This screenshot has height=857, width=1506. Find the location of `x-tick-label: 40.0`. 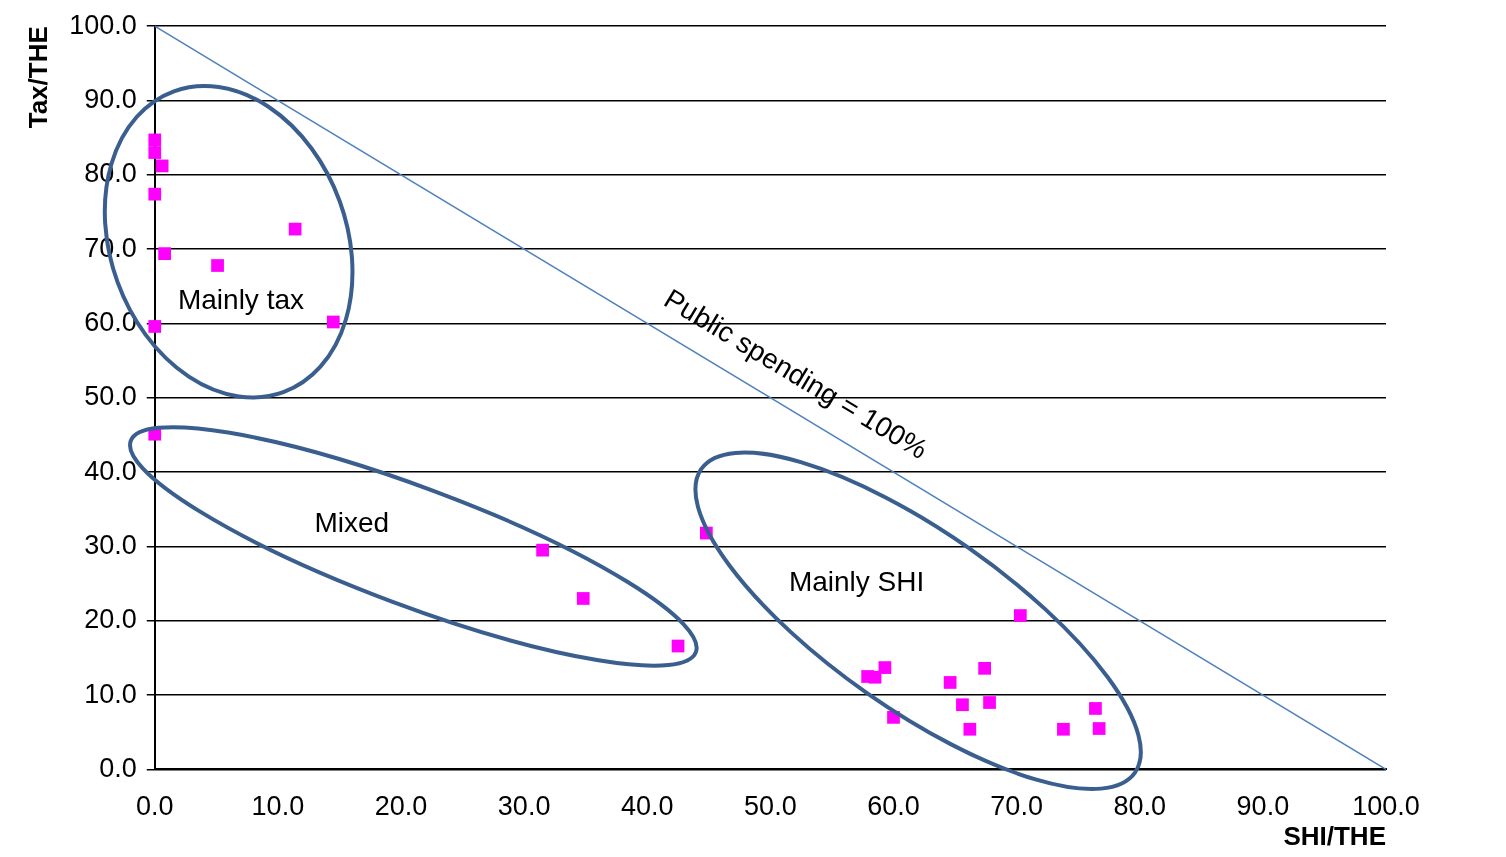

x-tick-label: 40.0 is located at coordinates (647, 806).